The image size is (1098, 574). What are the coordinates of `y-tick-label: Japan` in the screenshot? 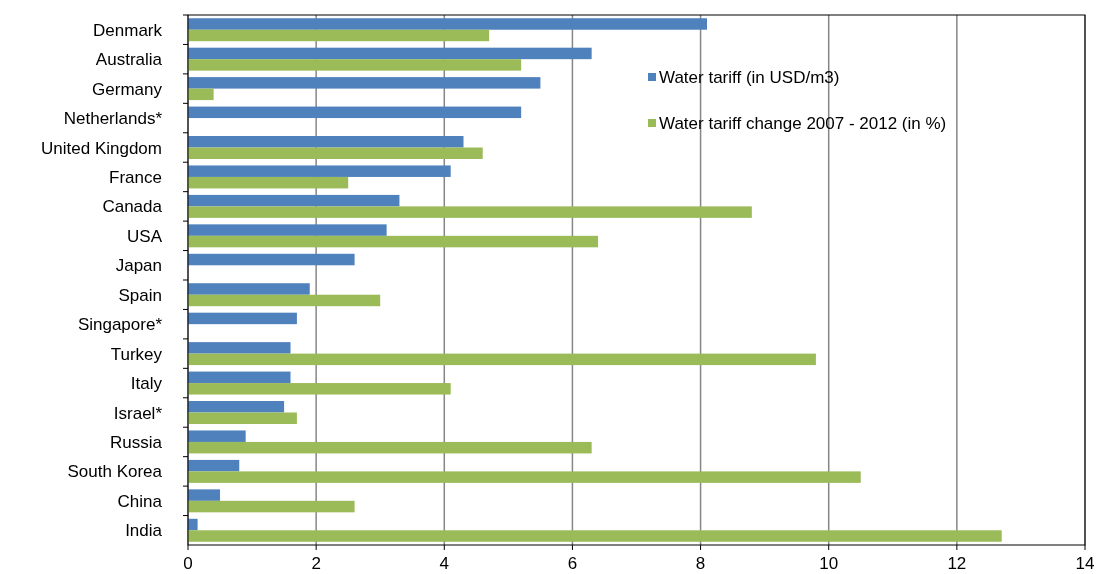 It's located at (138, 266).